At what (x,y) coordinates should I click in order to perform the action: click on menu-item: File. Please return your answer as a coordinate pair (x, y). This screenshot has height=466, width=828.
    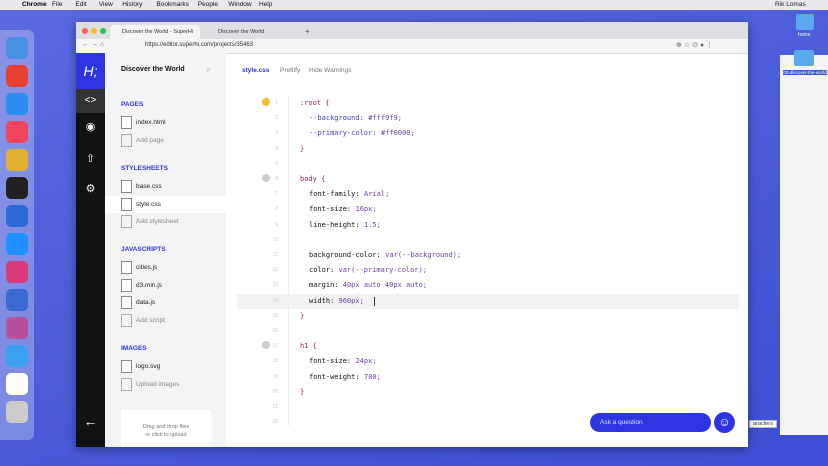
    Looking at the image, I should click on (57, 4).